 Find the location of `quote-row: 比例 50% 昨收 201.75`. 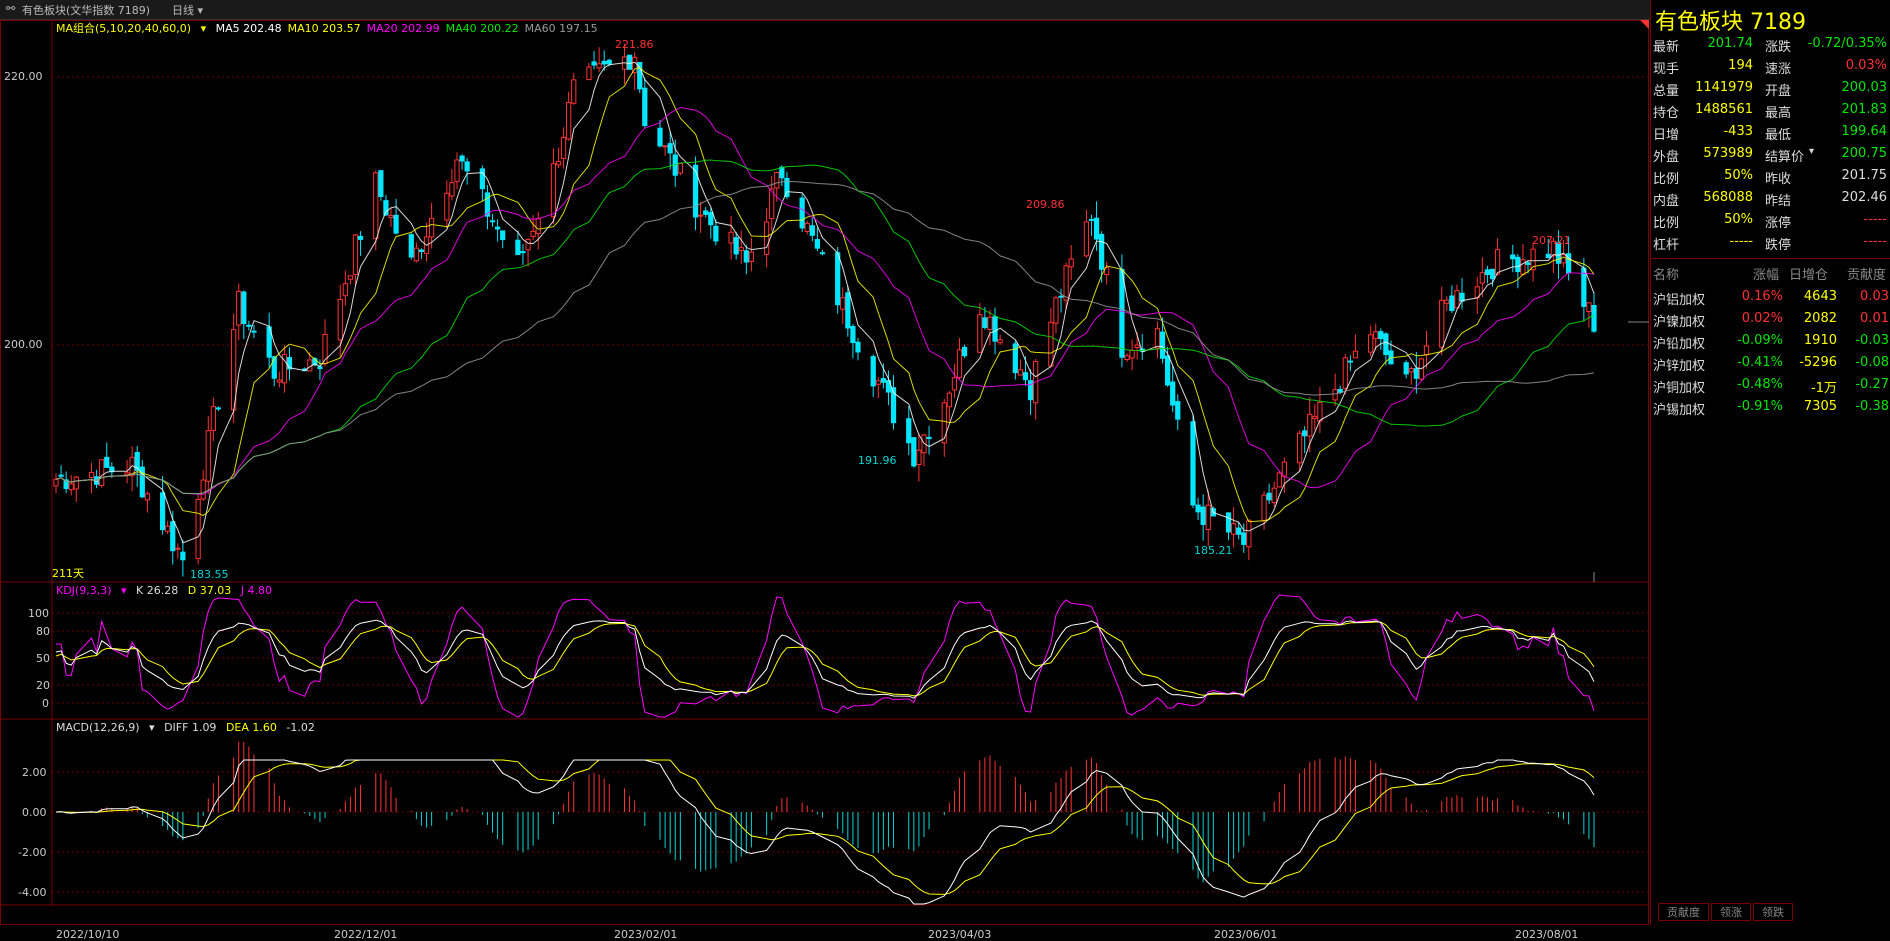

quote-row: 比例 50% 昨收 201.75 is located at coordinates (1770, 179).